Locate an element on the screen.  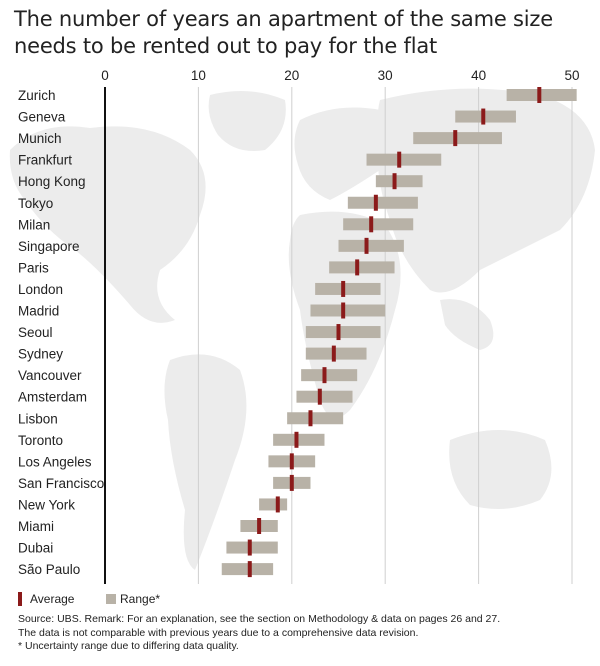
category-label: San Francisco is located at coordinates (61, 483).